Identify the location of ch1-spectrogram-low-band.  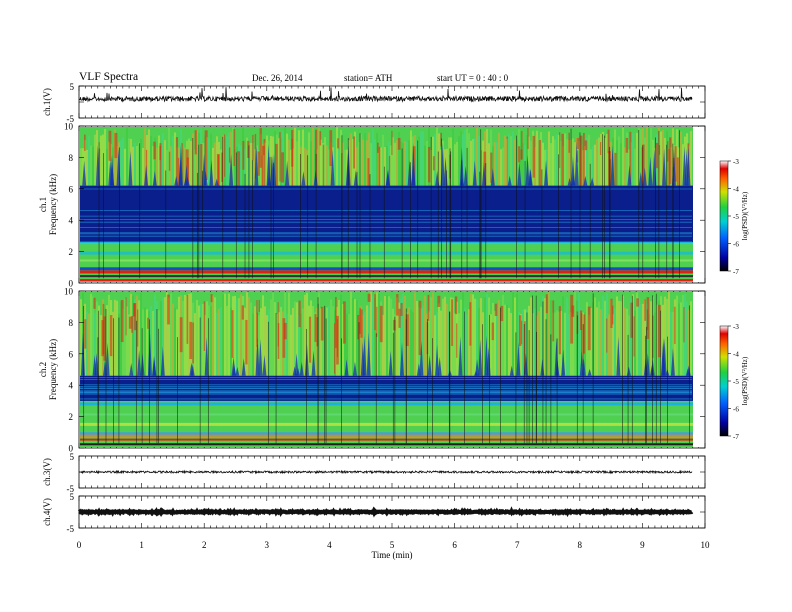
(386, 280).